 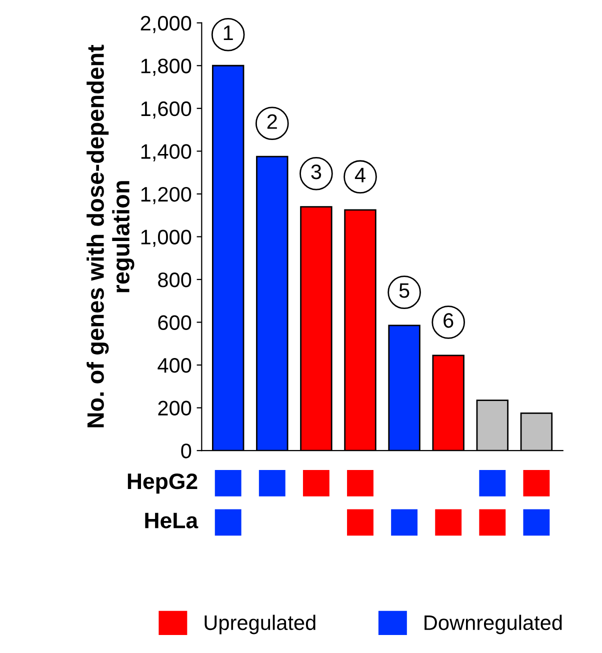 I want to click on y-axis-title: HeLa, so click(x=171, y=520).